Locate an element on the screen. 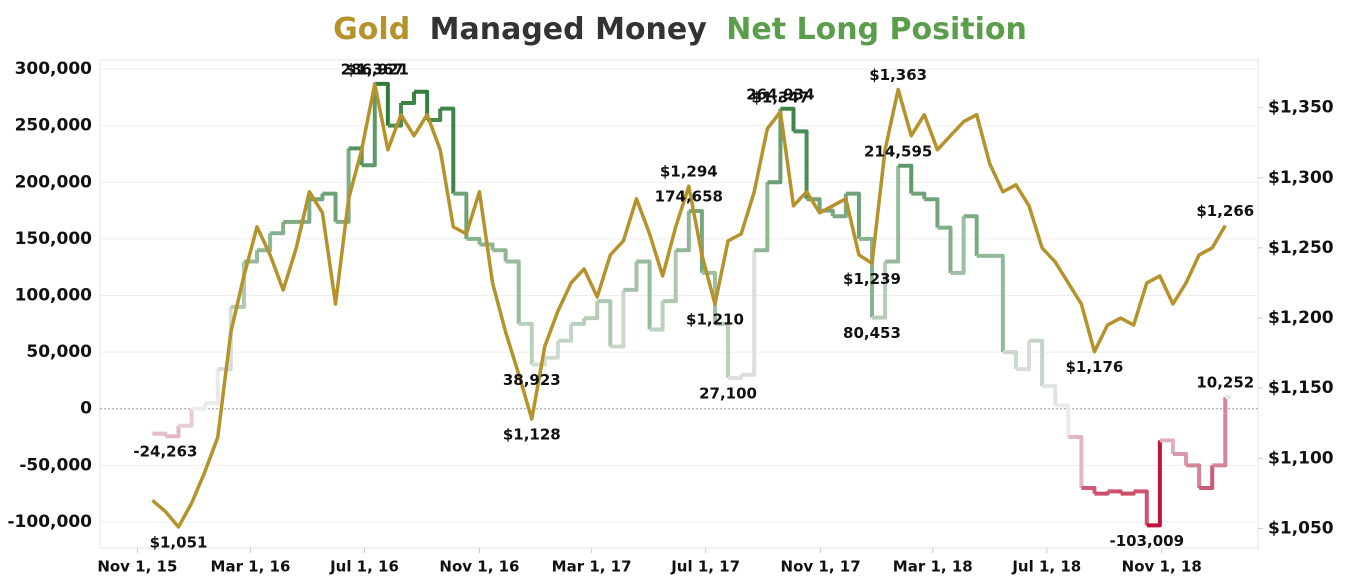 Image resolution: width=1363 pixels, height=583 pixels. x-tick-label: Nov 1, 17 is located at coordinates (821, 567).